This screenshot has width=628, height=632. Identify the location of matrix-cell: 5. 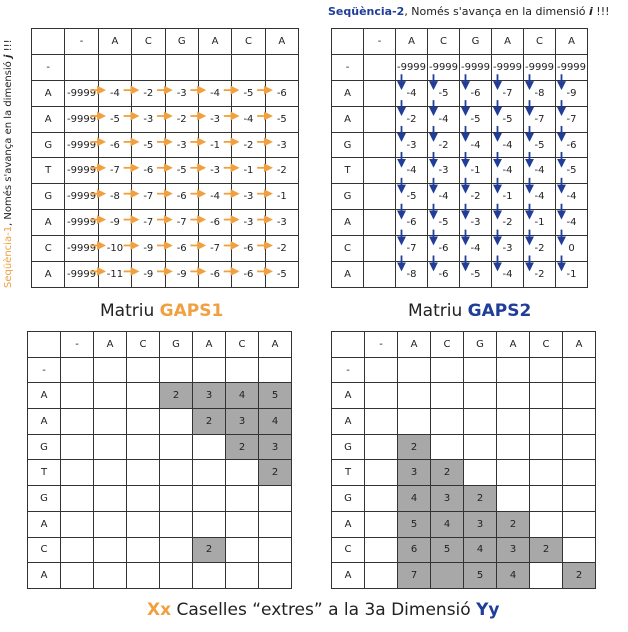
(414, 524).